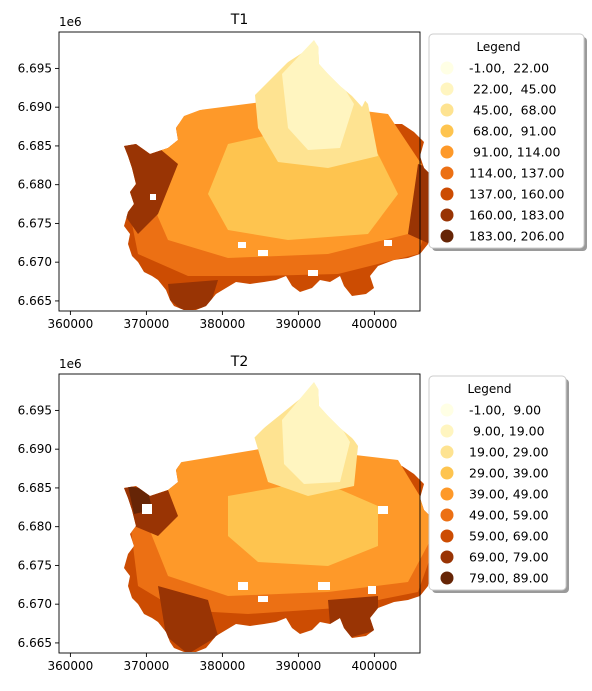 This screenshot has height=691, width=592. Describe the element at coordinates (509, 557) in the screenshot. I see `legend-entry-label: 69.00, 79.00` at that location.